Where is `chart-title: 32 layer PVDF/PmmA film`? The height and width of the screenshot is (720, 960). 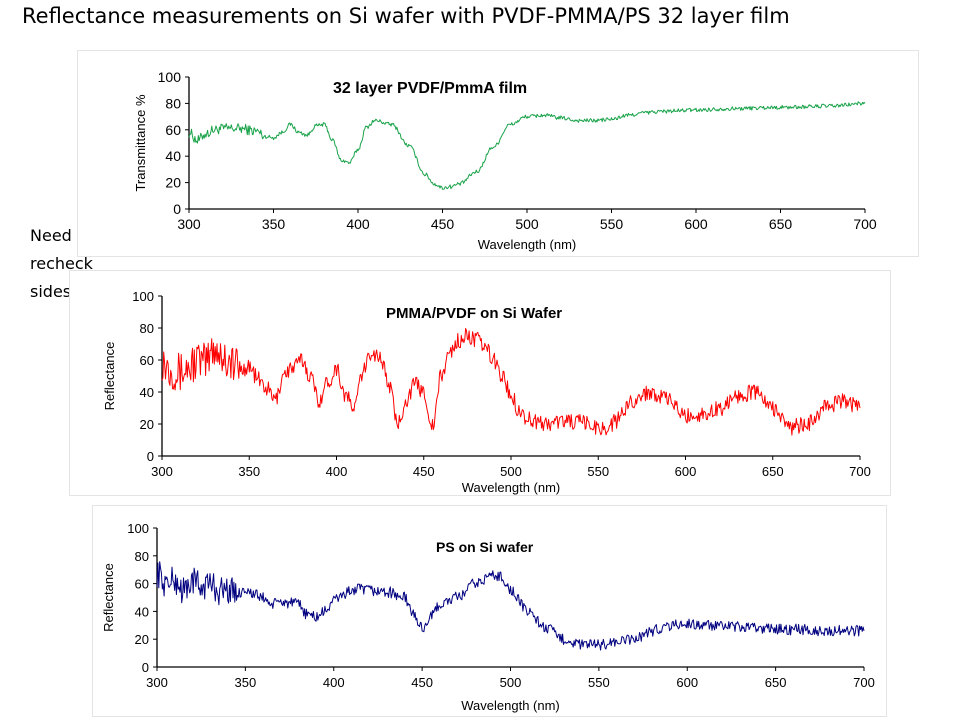
chart-title: 32 layer PVDF/PmmA film is located at coordinates (430, 88).